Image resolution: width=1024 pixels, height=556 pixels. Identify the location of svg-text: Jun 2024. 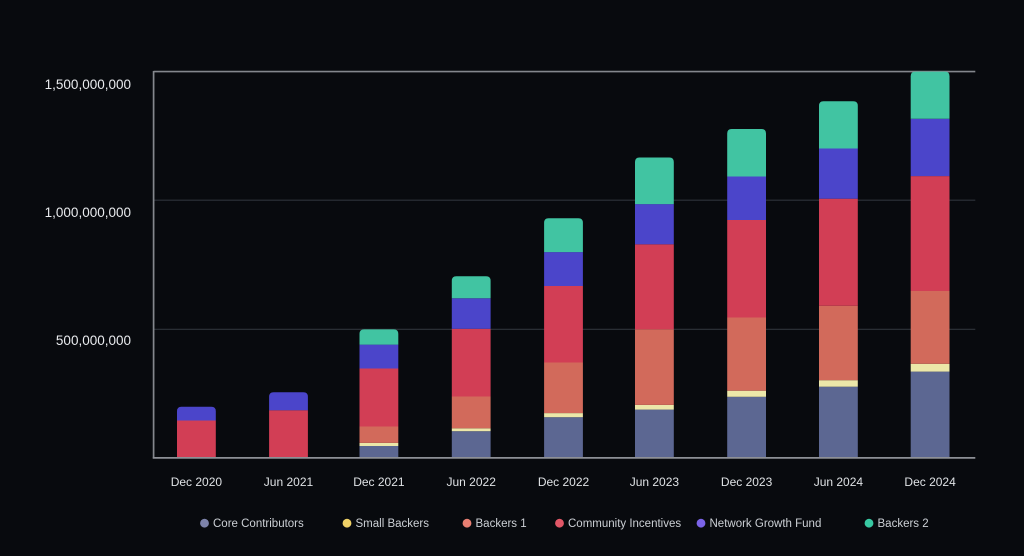
(839, 482).